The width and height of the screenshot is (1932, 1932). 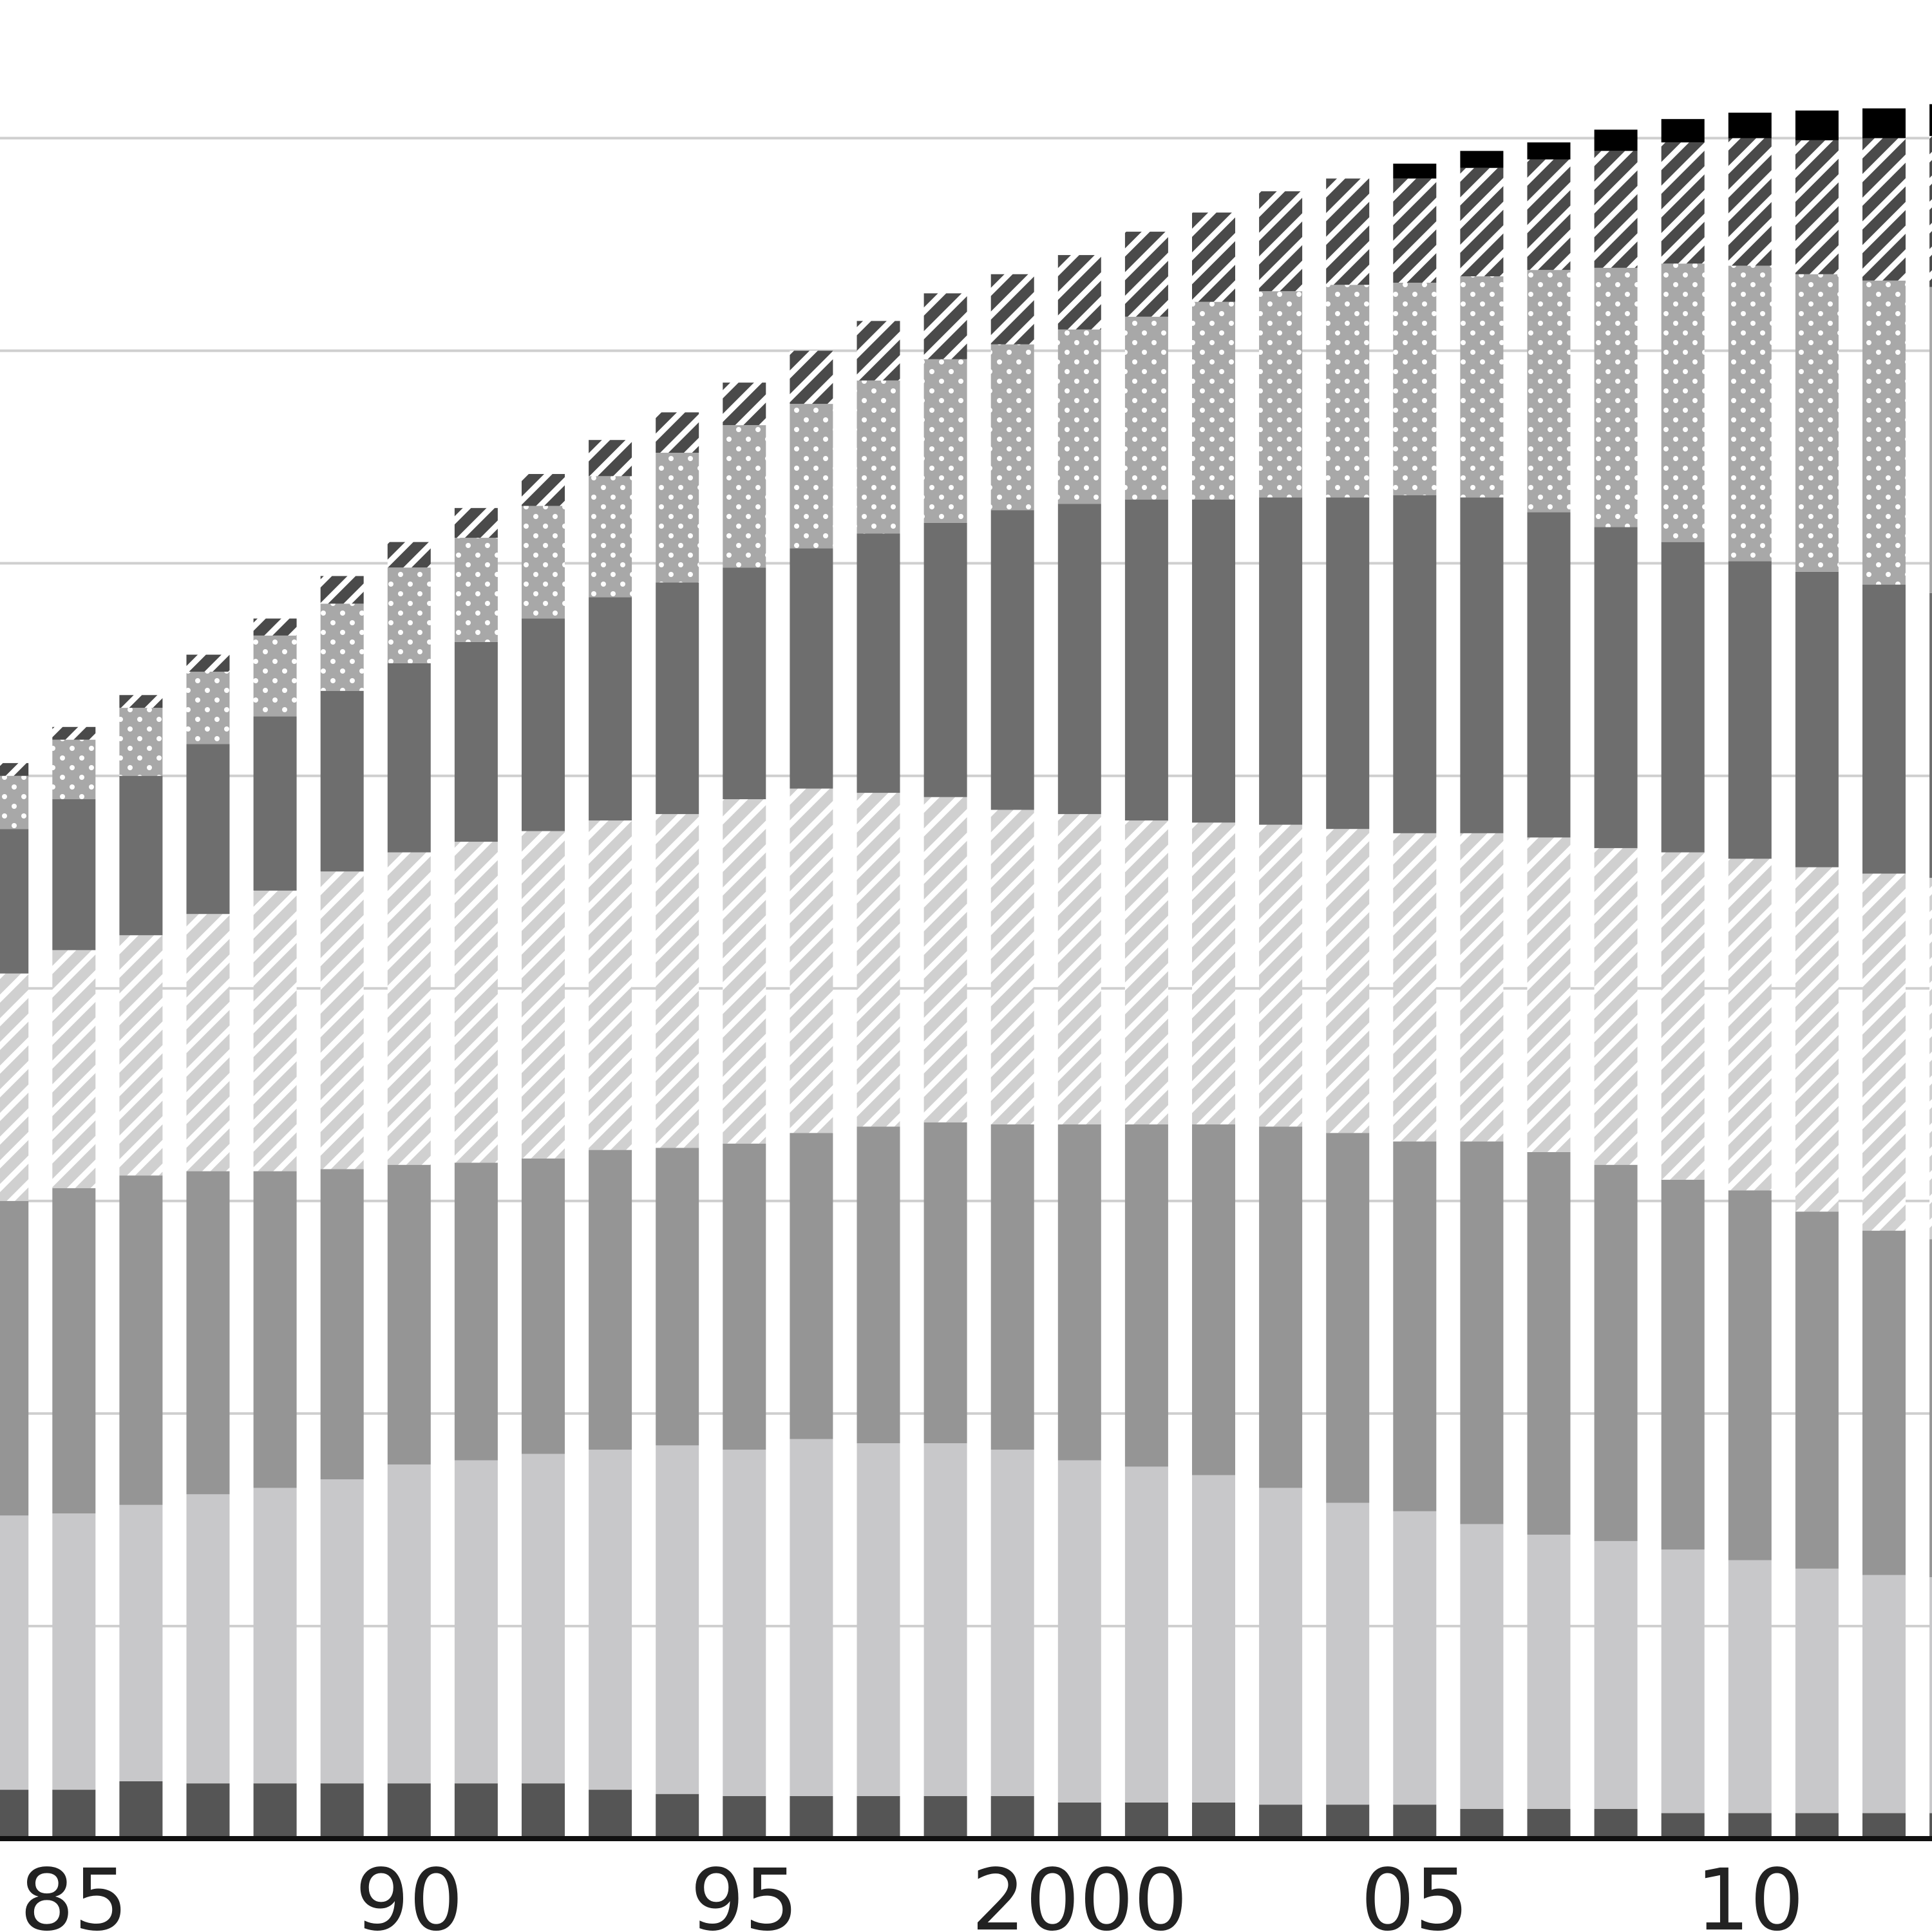 I want to click on x-tick-label: 95, so click(x=745, y=1892).